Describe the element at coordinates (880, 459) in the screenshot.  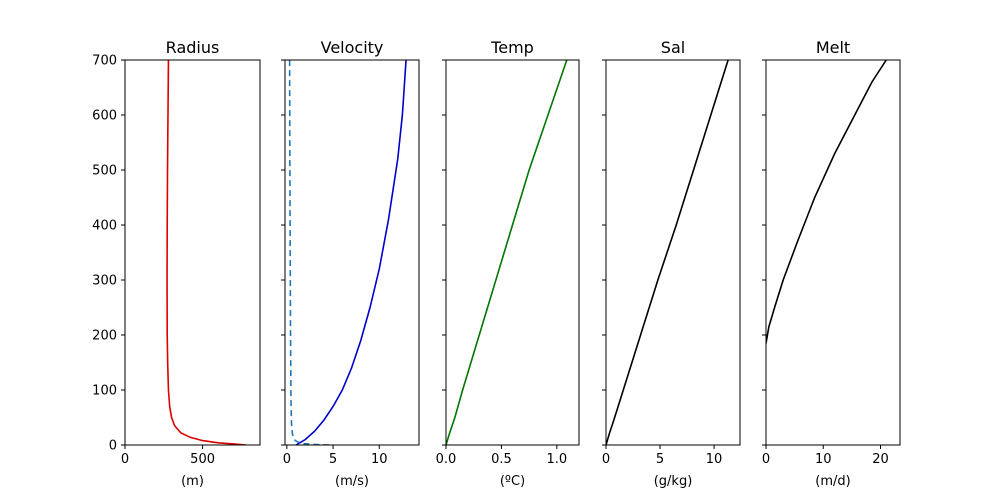
I see `x-tick-label: 20` at that location.